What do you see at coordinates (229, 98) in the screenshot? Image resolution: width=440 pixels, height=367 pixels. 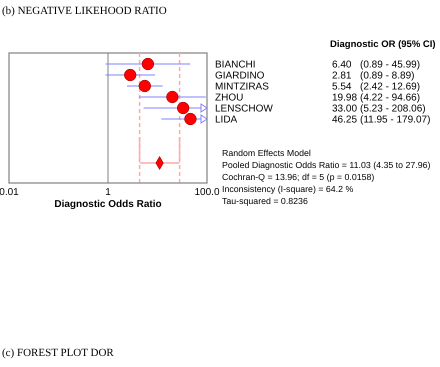 I see `y-tick-label: ZHOU` at bounding box center [229, 98].